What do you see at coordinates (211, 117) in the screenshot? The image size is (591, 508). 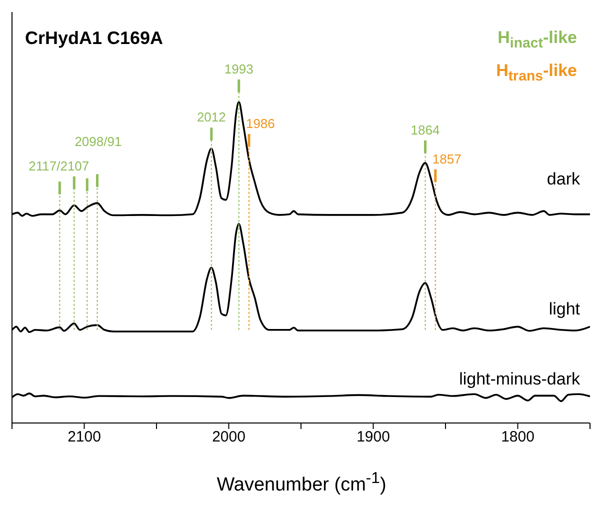 I see `annotation: 2012` at bounding box center [211, 117].